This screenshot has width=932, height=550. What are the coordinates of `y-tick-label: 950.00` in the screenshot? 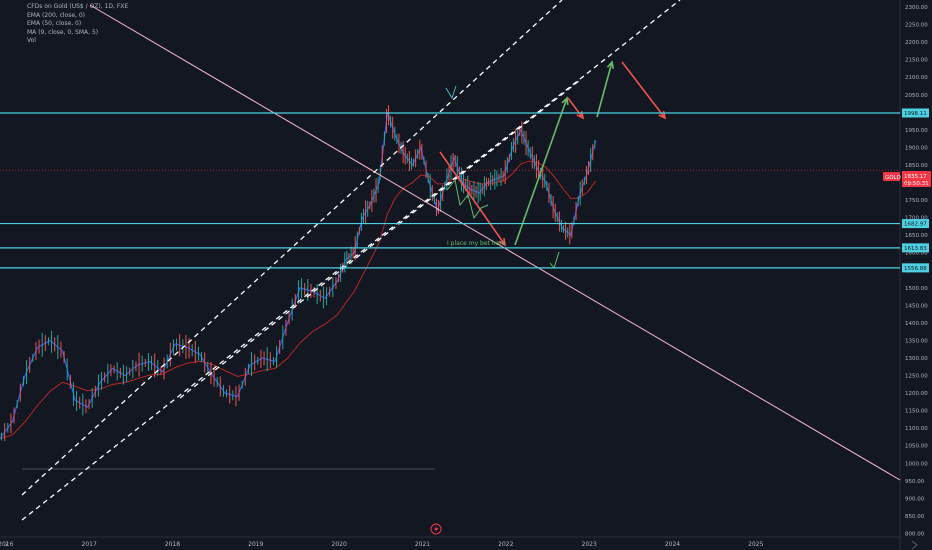 It's located at (915, 482).